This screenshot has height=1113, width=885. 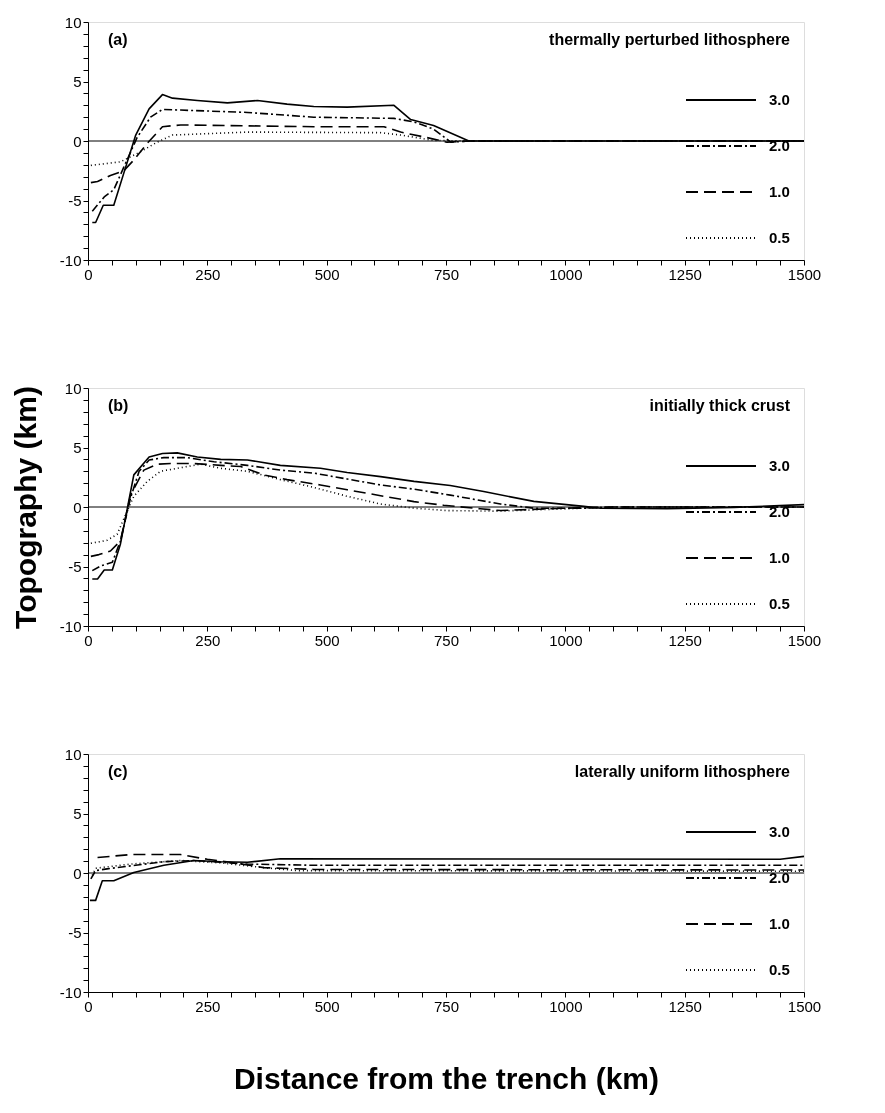 I want to click on text: laterally uniform lithosphere, so click(x=682, y=771).